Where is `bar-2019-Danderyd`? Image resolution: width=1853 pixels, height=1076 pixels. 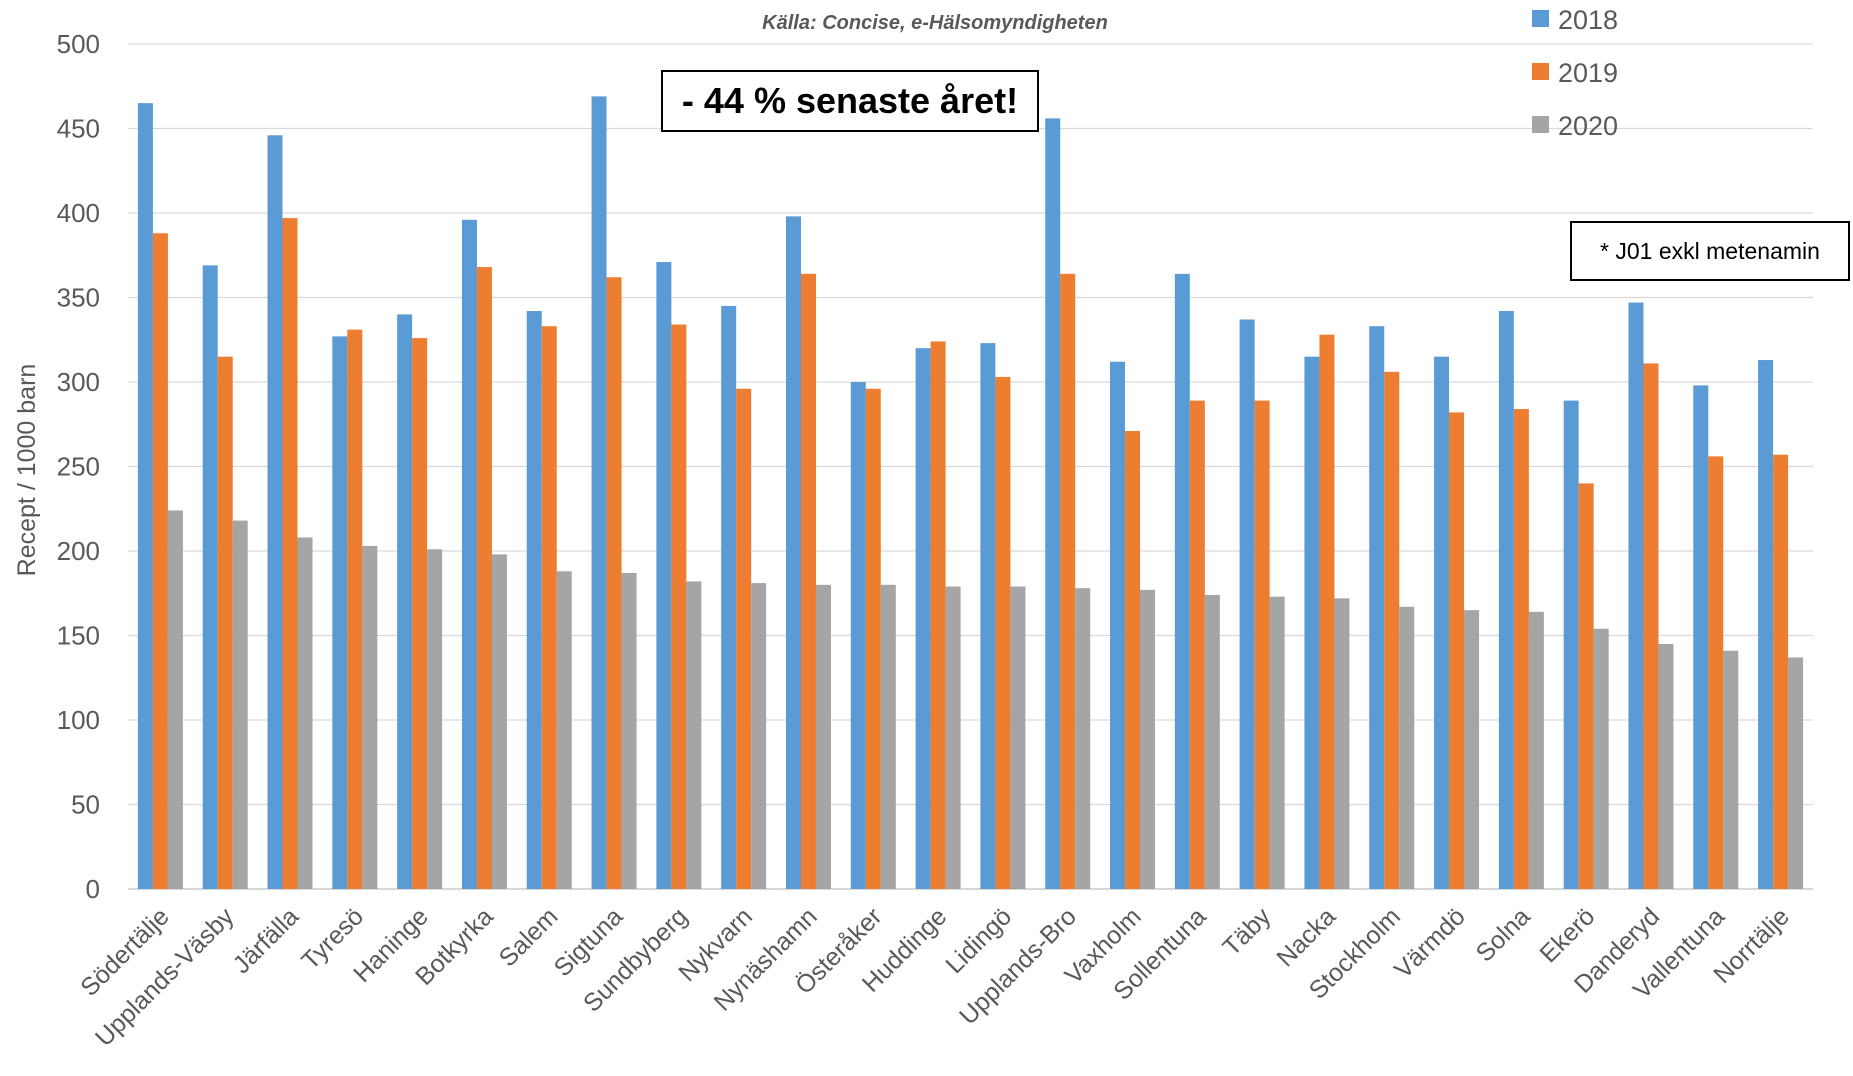 bar-2019-Danderyd is located at coordinates (1651, 626).